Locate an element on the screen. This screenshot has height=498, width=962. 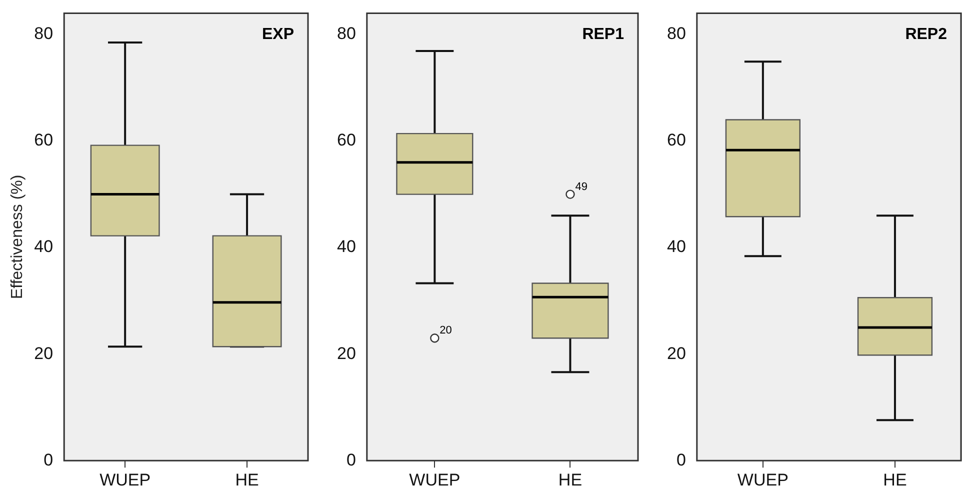
y-axis-title: Effectiveness (%) is located at coordinates (17, 236).